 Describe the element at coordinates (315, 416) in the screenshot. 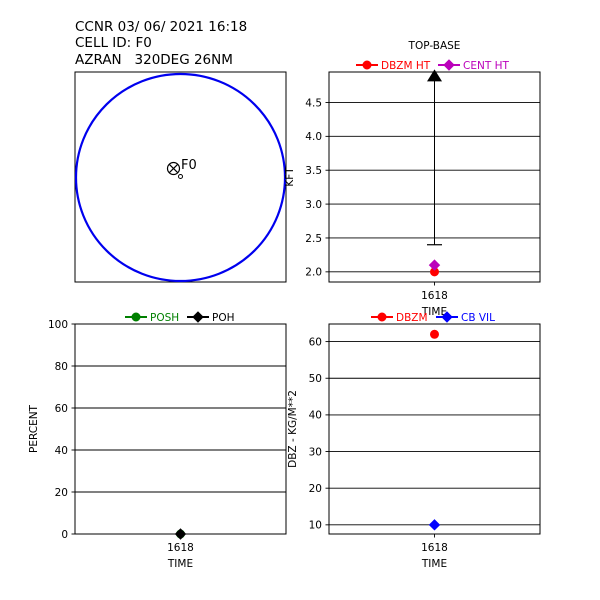

I see `reflectivity-ytick-label-3: 40` at that location.